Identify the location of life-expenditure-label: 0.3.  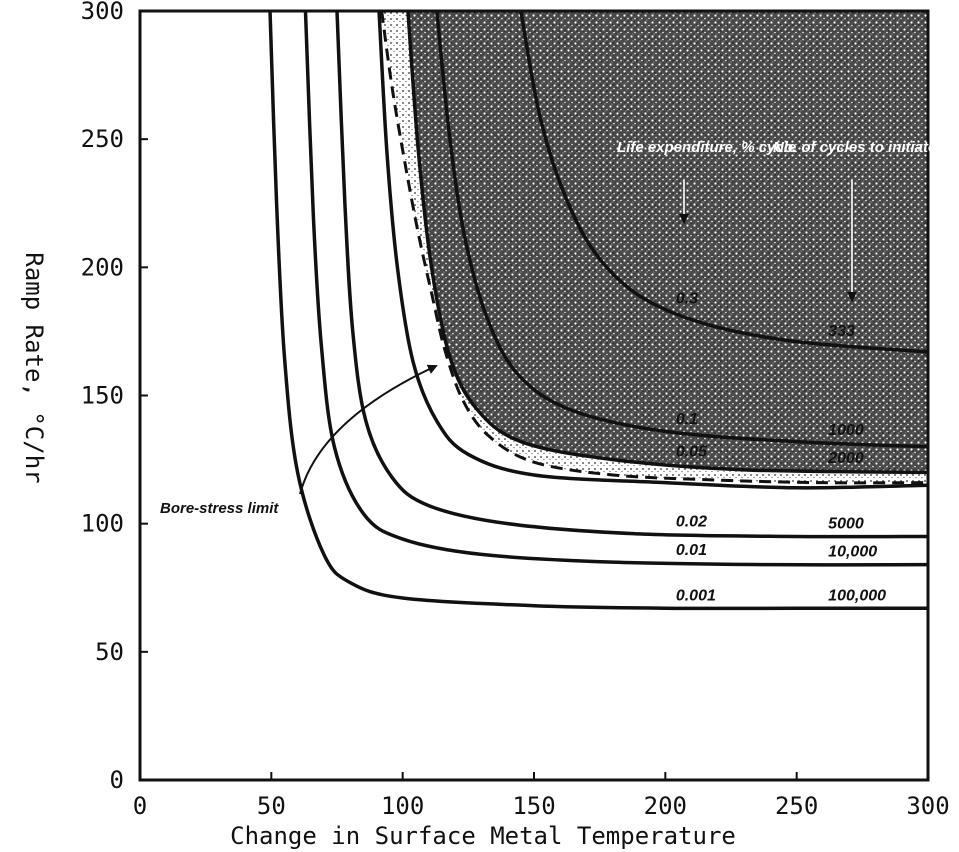
(687, 298).